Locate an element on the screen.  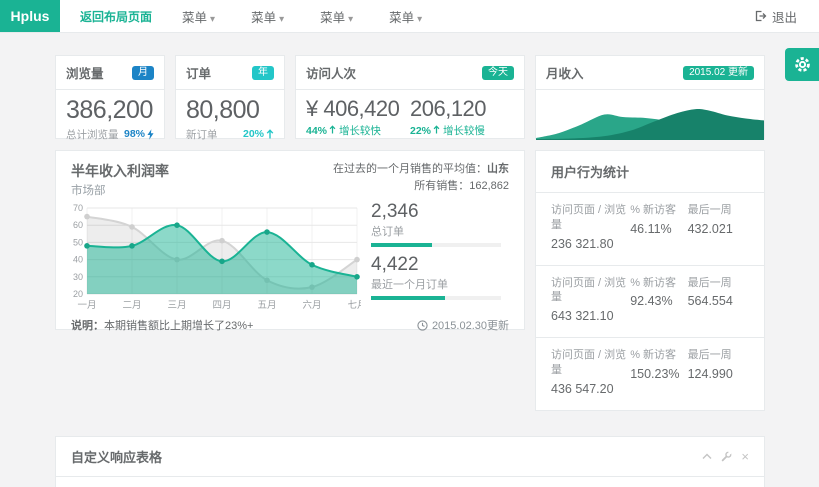
svg-text: 一月 is located at coordinates (86, 305).